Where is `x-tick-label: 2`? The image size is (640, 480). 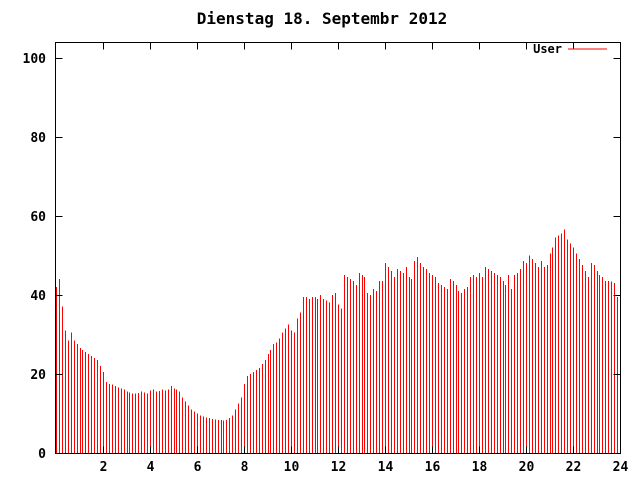
x-tick-label: 2 is located at coordinates (104, 467).